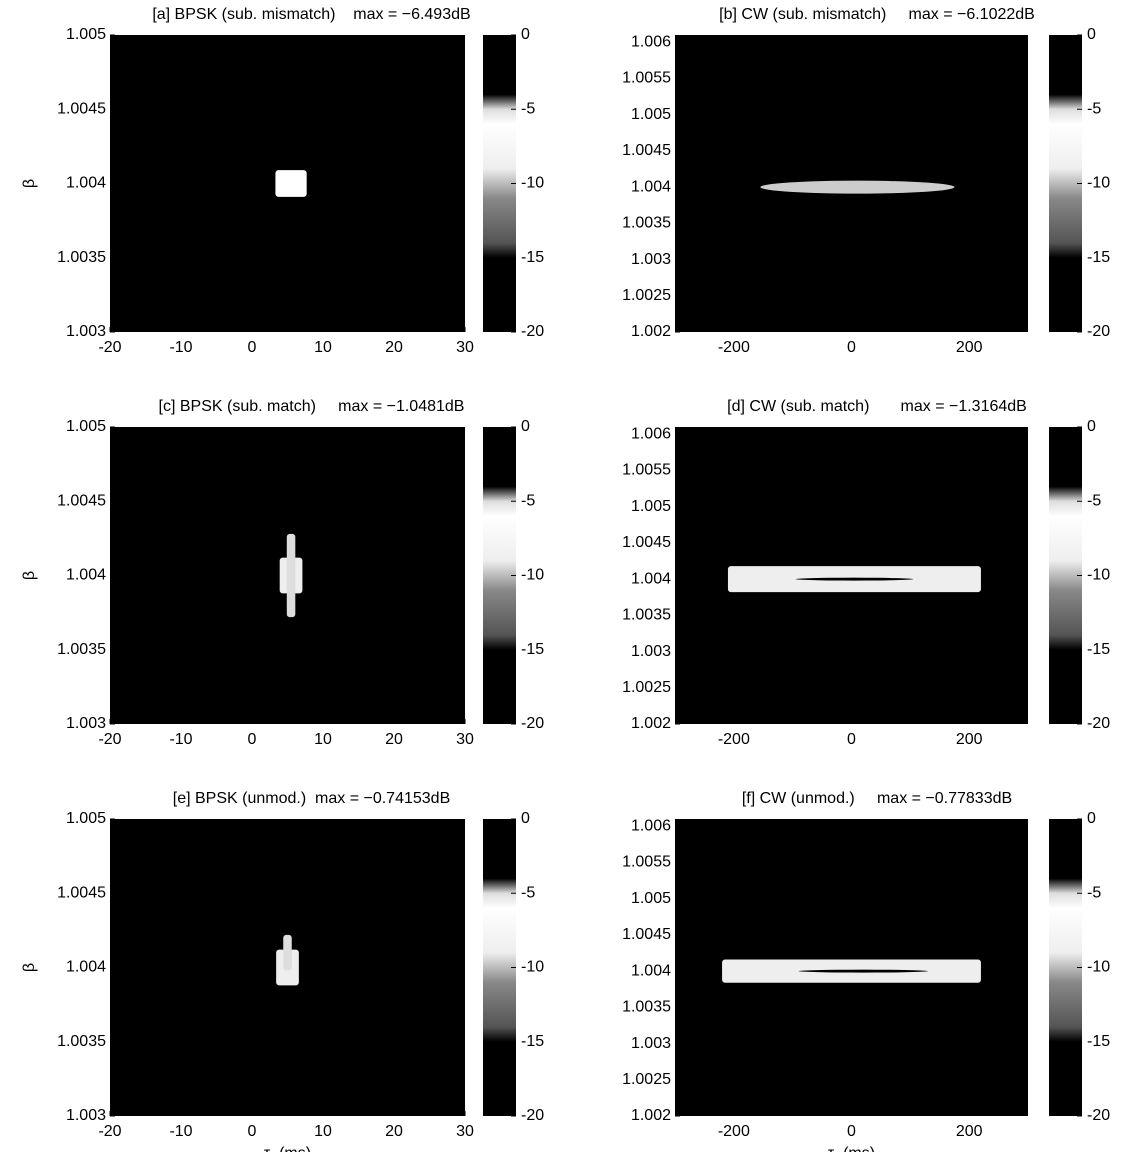 The width and height of the screenshot is (1135, 1157). What do you see at coordinates (311, 14) in the screenshot?
I see `panel-title: [a] BPSK (sub. mismatch) max = −6.493dB` at bounding box center [311, 14].